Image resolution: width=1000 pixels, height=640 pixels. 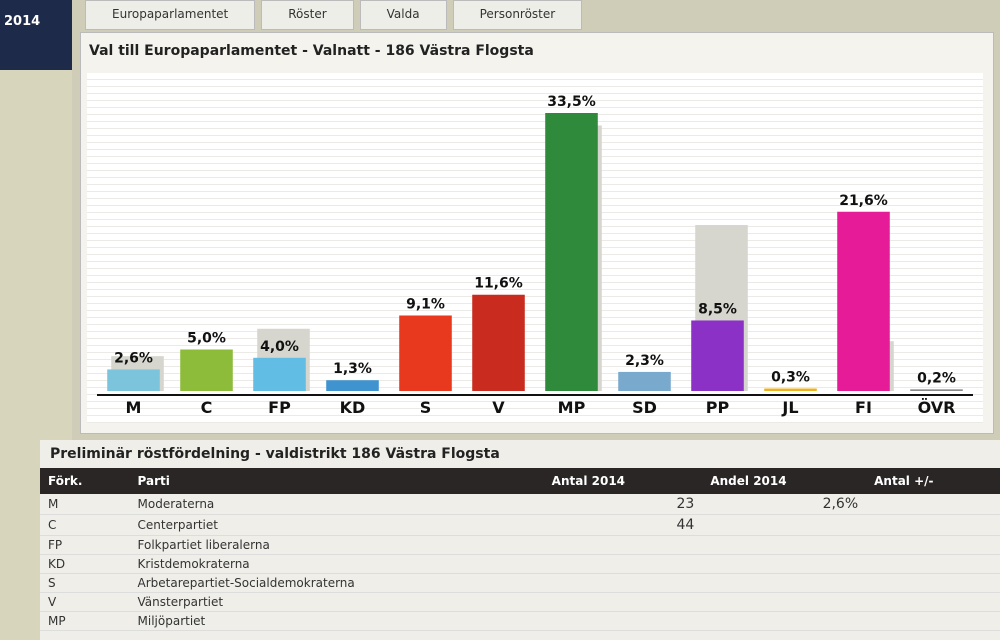 I want to click on x-tick-label: FI, so click(x=863, y=407).